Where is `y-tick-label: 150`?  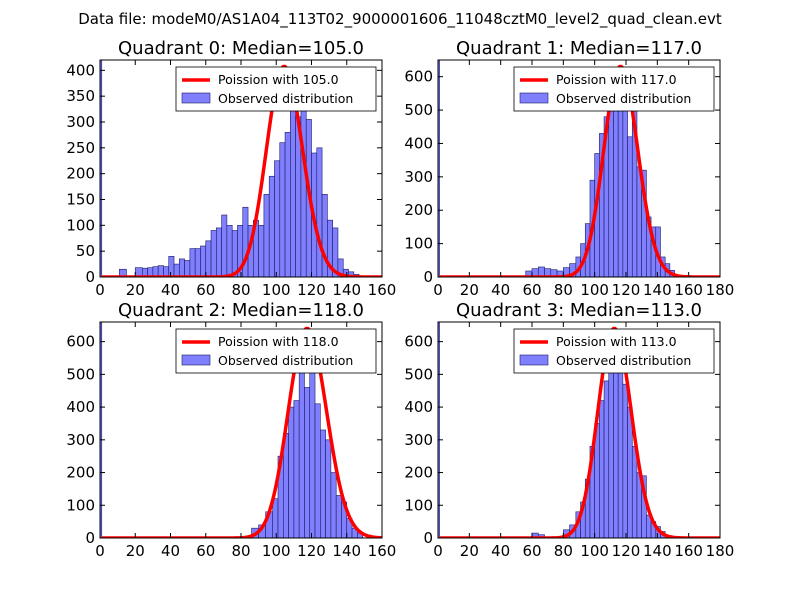 y-tick-label: 150 is located at coordinates (80, 200).